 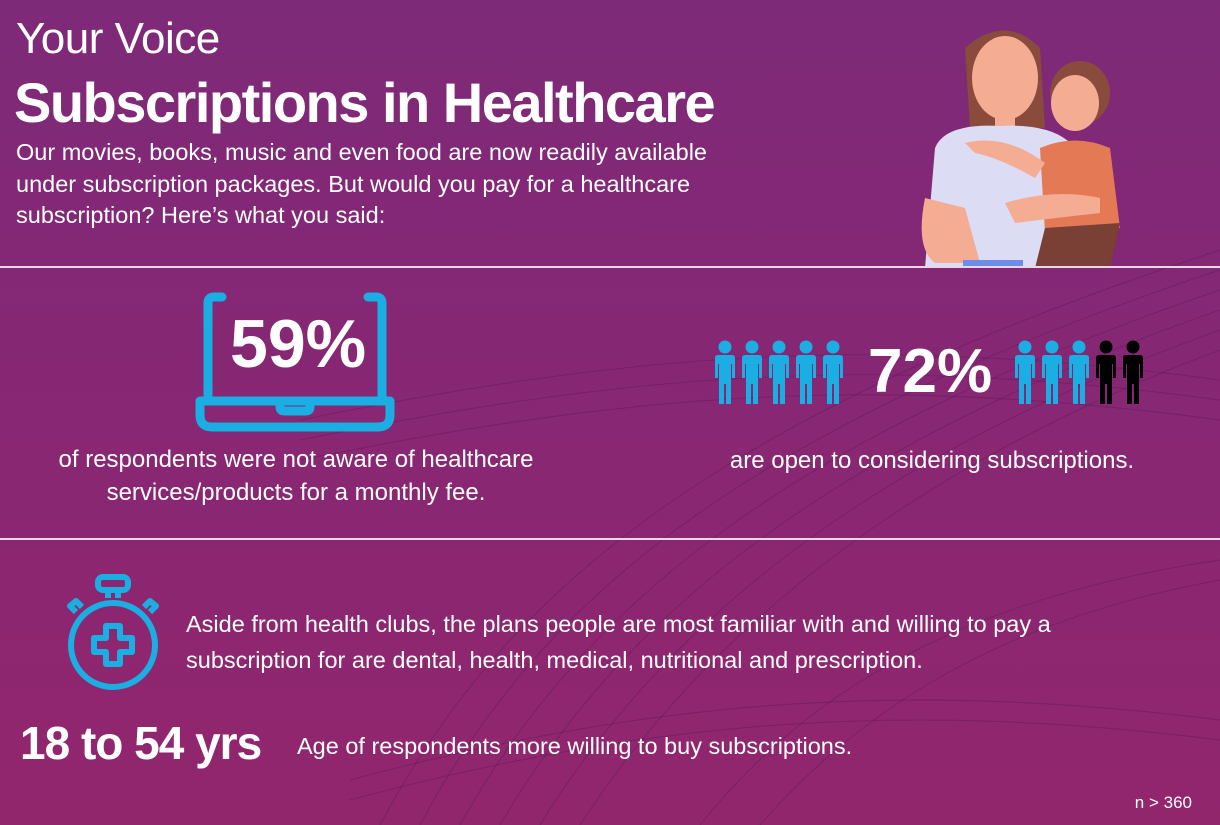 What do you see at coordinates (365, 102) in the screenshot?
I see `page-title: Subscriptions in Healthcare` at bounding box center [365, 102].